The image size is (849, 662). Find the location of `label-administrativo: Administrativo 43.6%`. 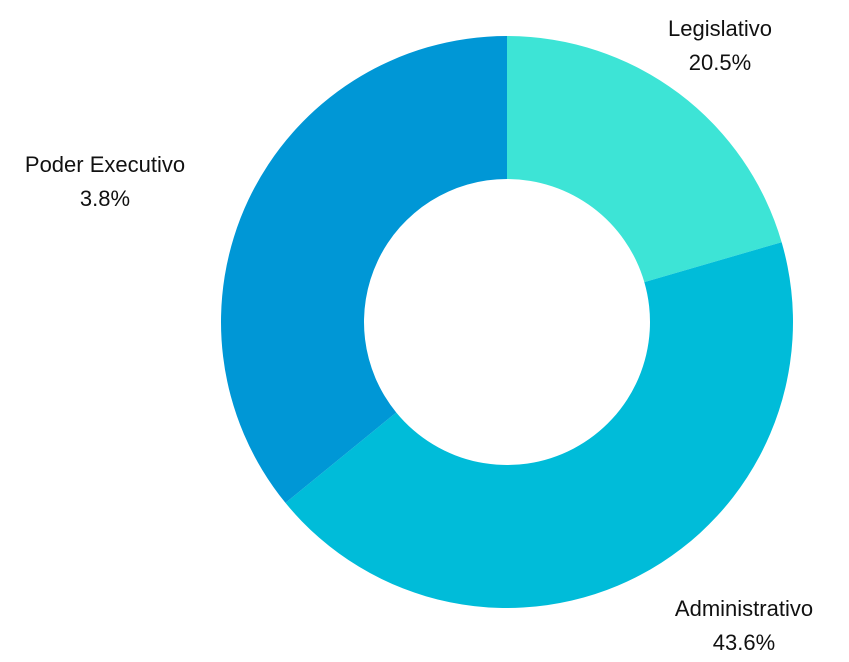

label-administrativo: Administrativo 43.6% is located at coordinates (744, 626).